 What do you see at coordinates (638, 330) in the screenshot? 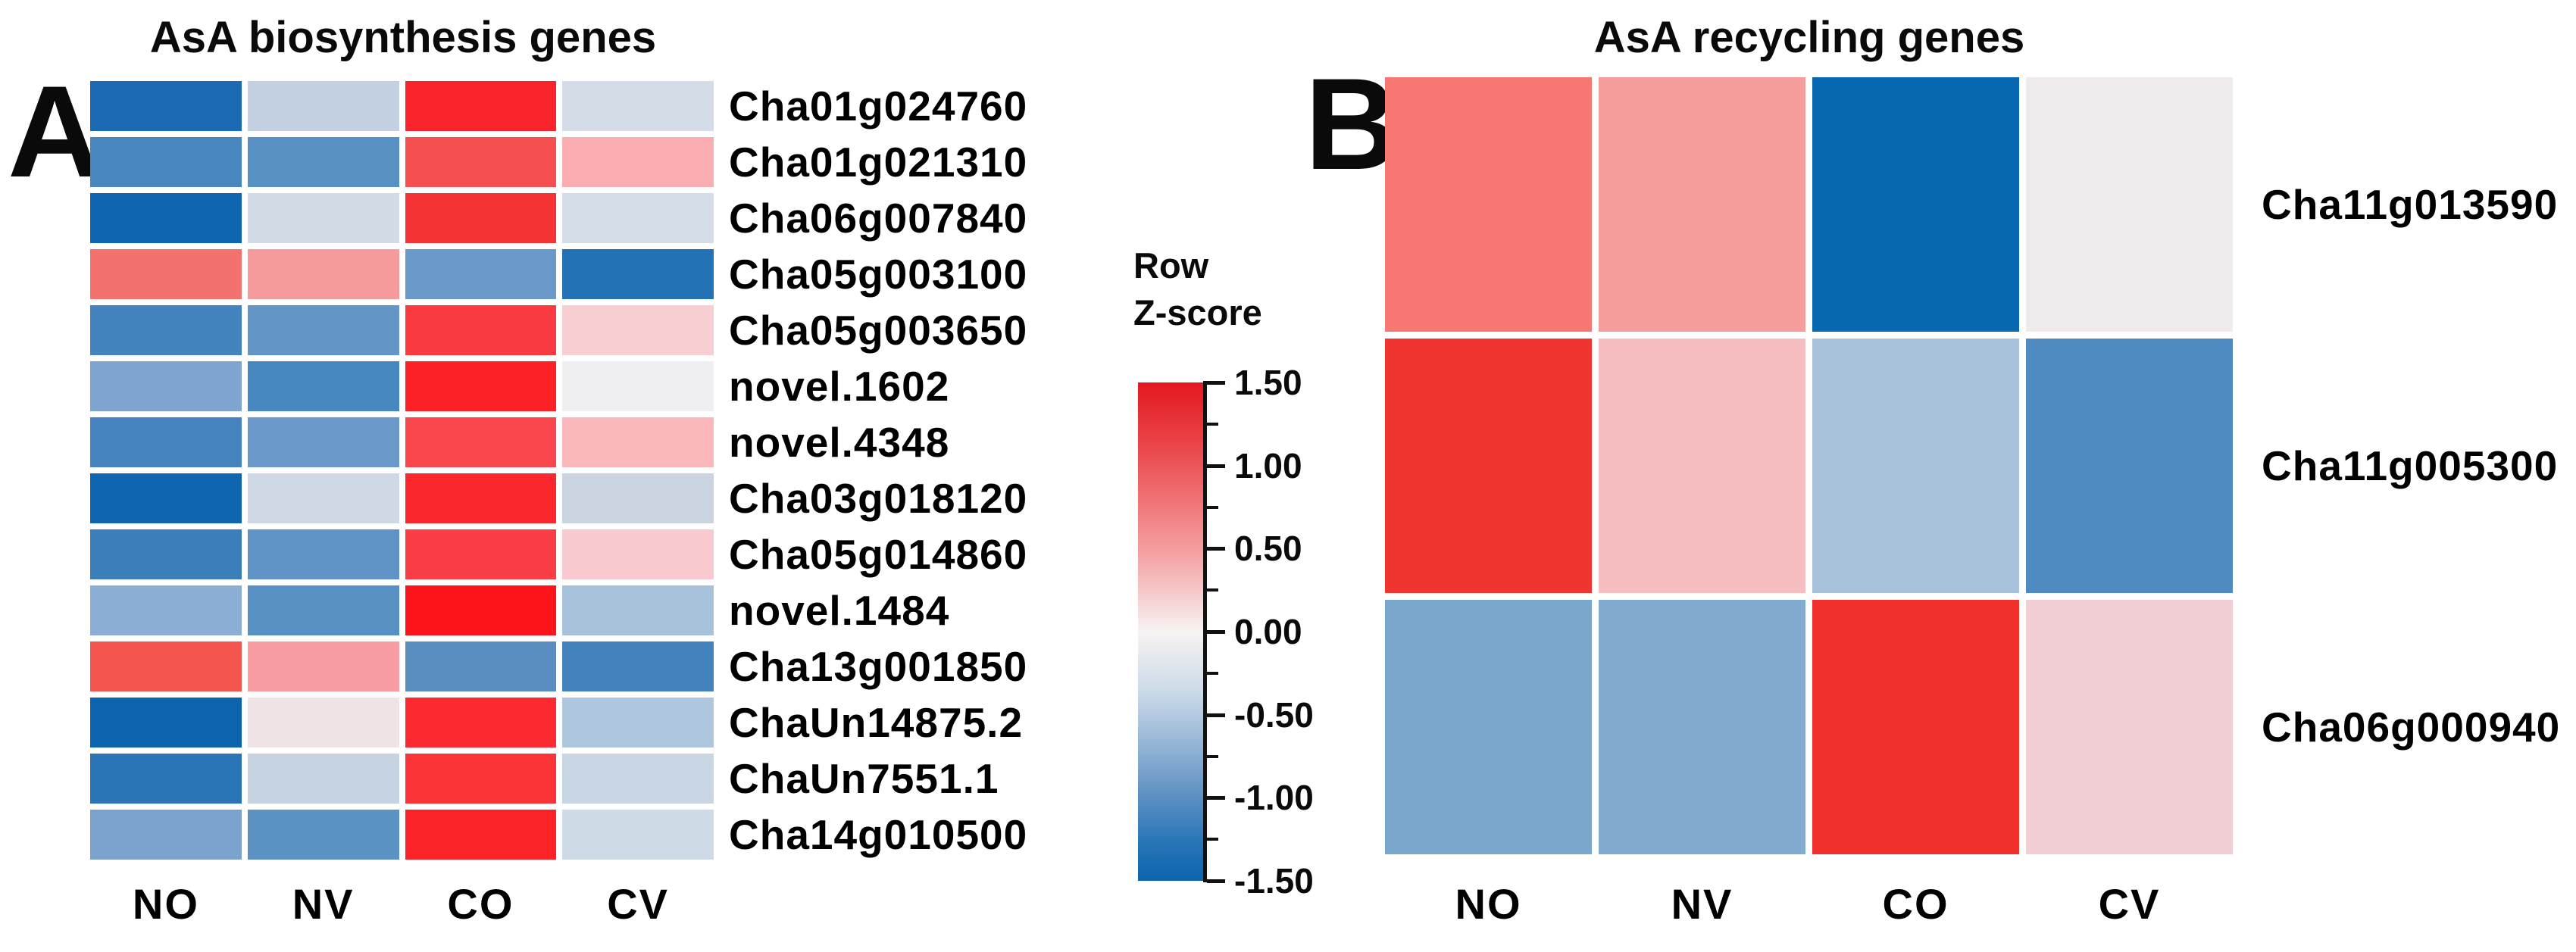
I see `heatmap-cell-Cha05g003650-CV` at bounding box center [638, 330].